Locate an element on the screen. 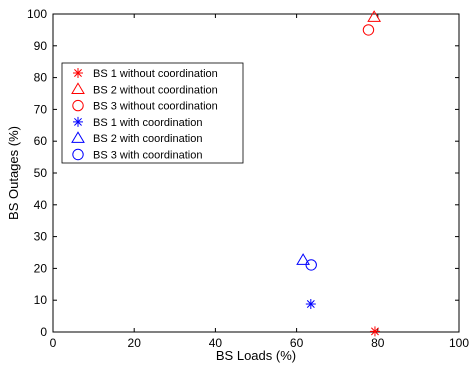  legend-box is located at coordinates (152, 113).